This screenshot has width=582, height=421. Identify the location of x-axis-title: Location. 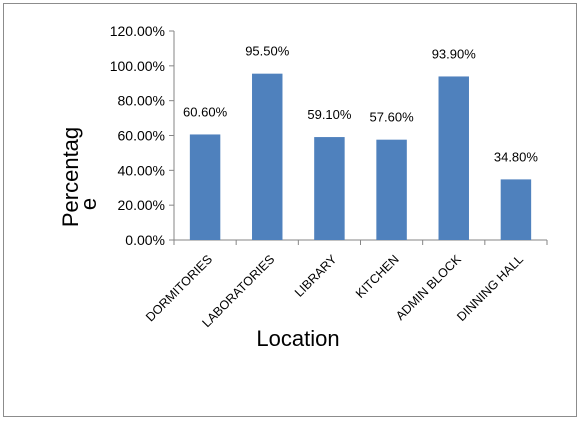
(297, 338).